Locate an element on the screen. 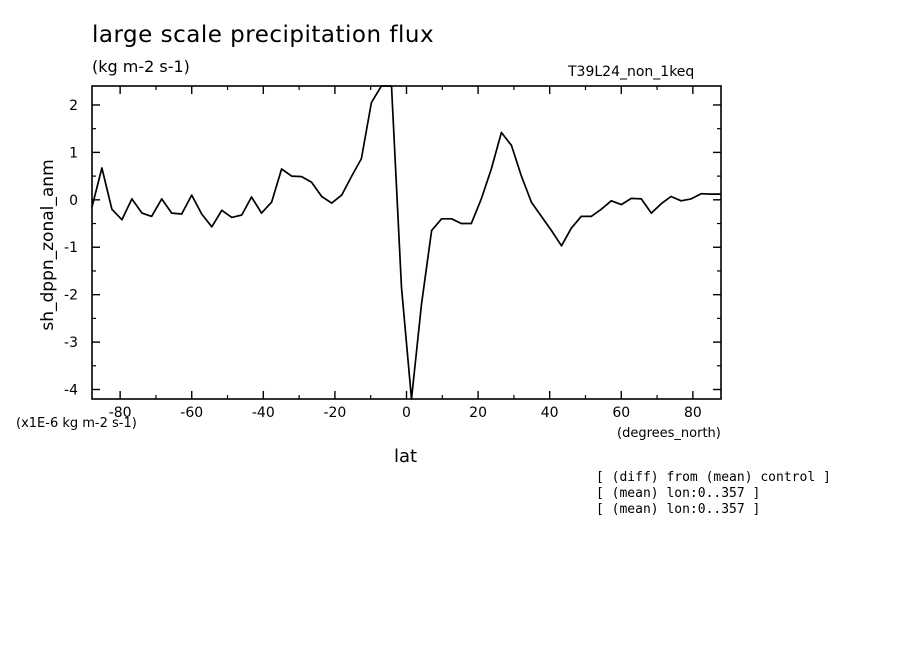 Image resolution: width=904 pixels, height=654 pixels. y-tick-label: -4 is located at coordinates (71, 391).